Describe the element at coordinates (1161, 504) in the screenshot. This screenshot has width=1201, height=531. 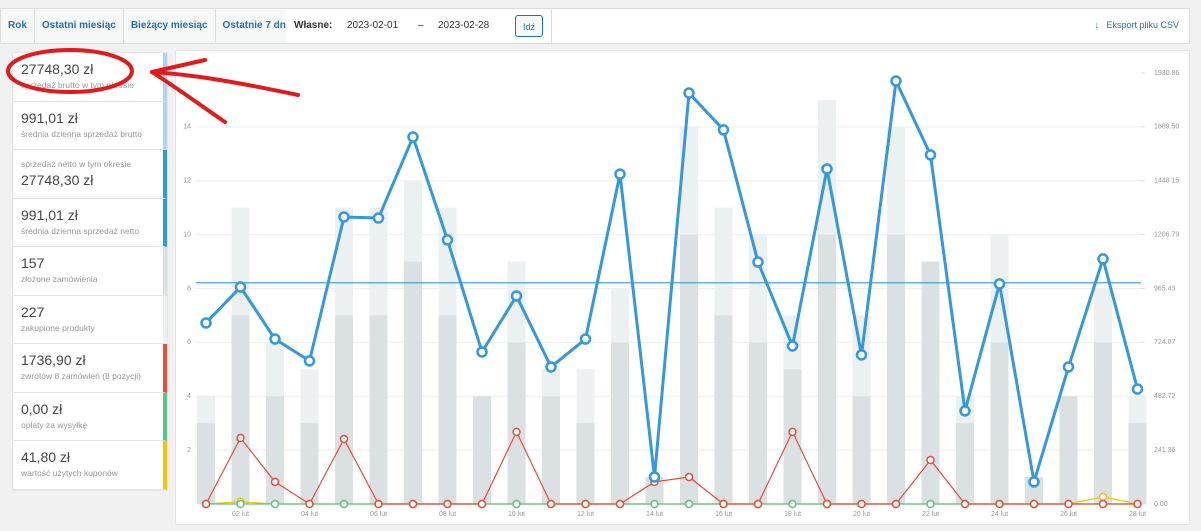
I see `y2-tick-label: 0.00` at that location.